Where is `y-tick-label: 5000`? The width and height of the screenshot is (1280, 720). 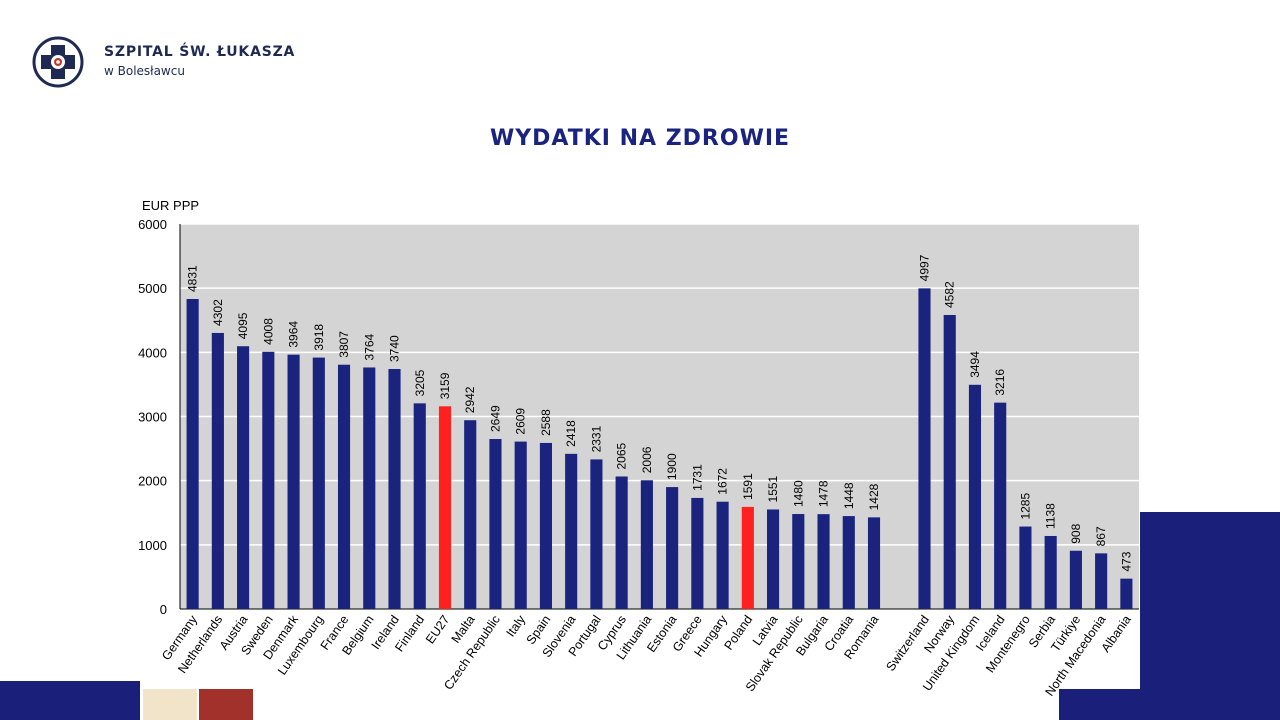 y-tick-label: 5000 is located at coordinates (152, 288).